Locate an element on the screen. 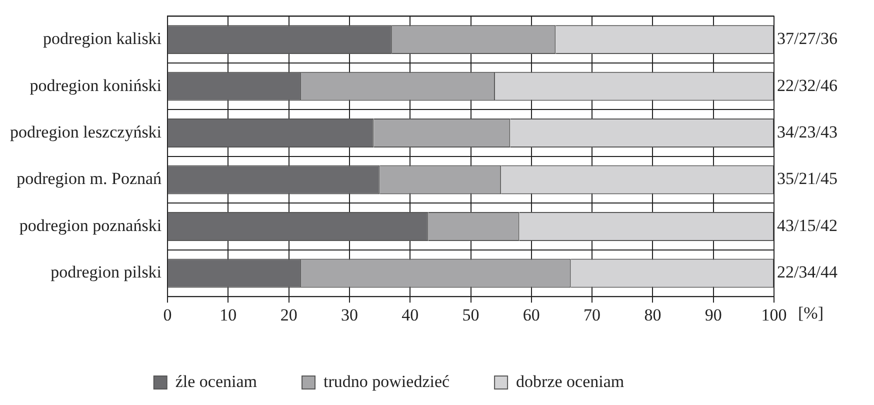  x-tick-label: 60 is located at coordinates (531, 314).